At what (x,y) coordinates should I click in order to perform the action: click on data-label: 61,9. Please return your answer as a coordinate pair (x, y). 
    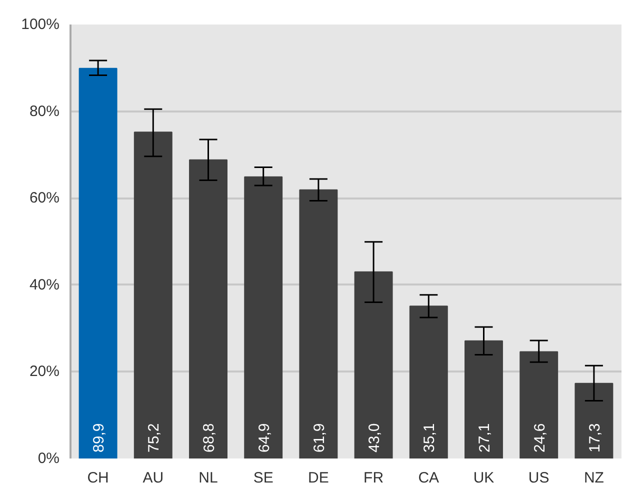
    Looking at the image, I should click on (319, 437).